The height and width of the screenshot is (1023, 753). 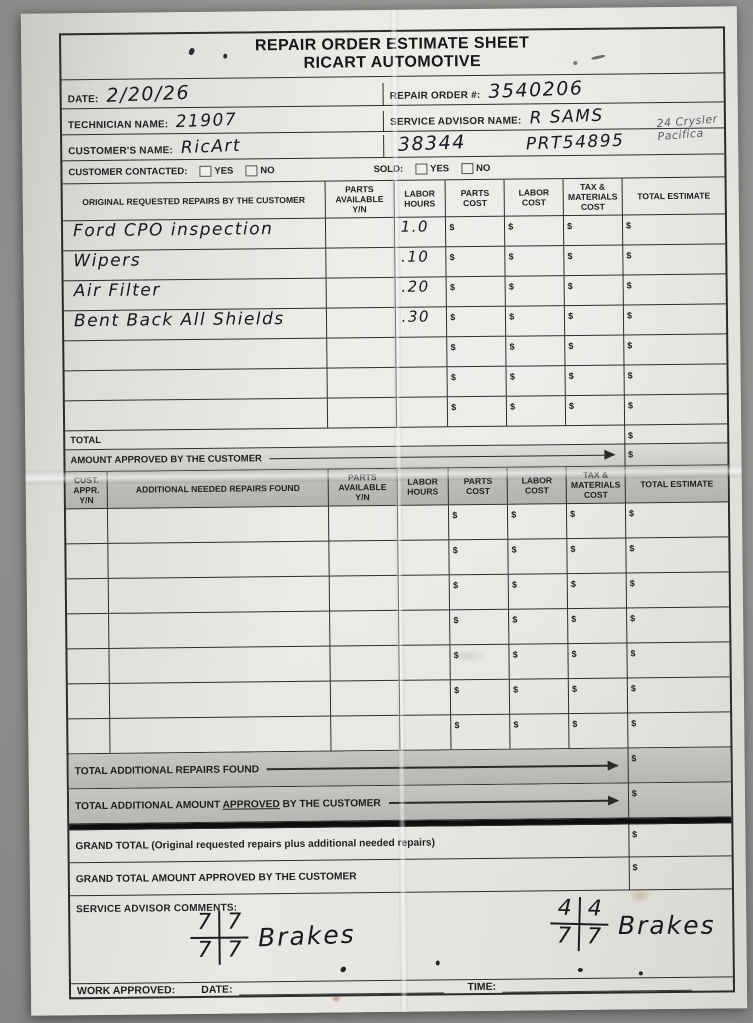 I want to click on form-title-line2: RICART AUTOMOTIVE, so click(x=392, y=62).